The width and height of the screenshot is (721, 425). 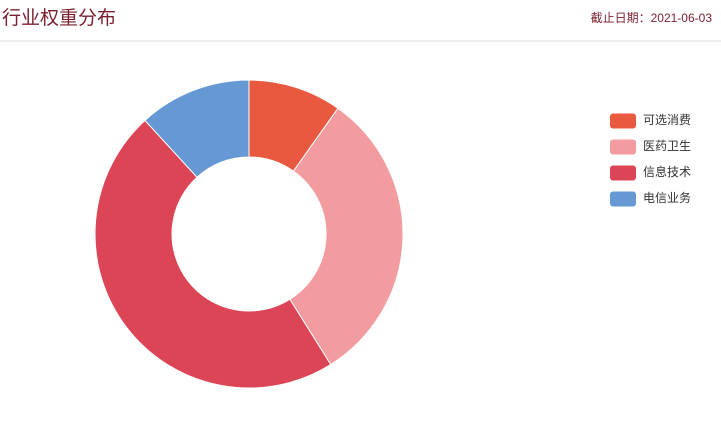 I want to click on chart-title: 行业权重分布, so click(x=59, y=18).